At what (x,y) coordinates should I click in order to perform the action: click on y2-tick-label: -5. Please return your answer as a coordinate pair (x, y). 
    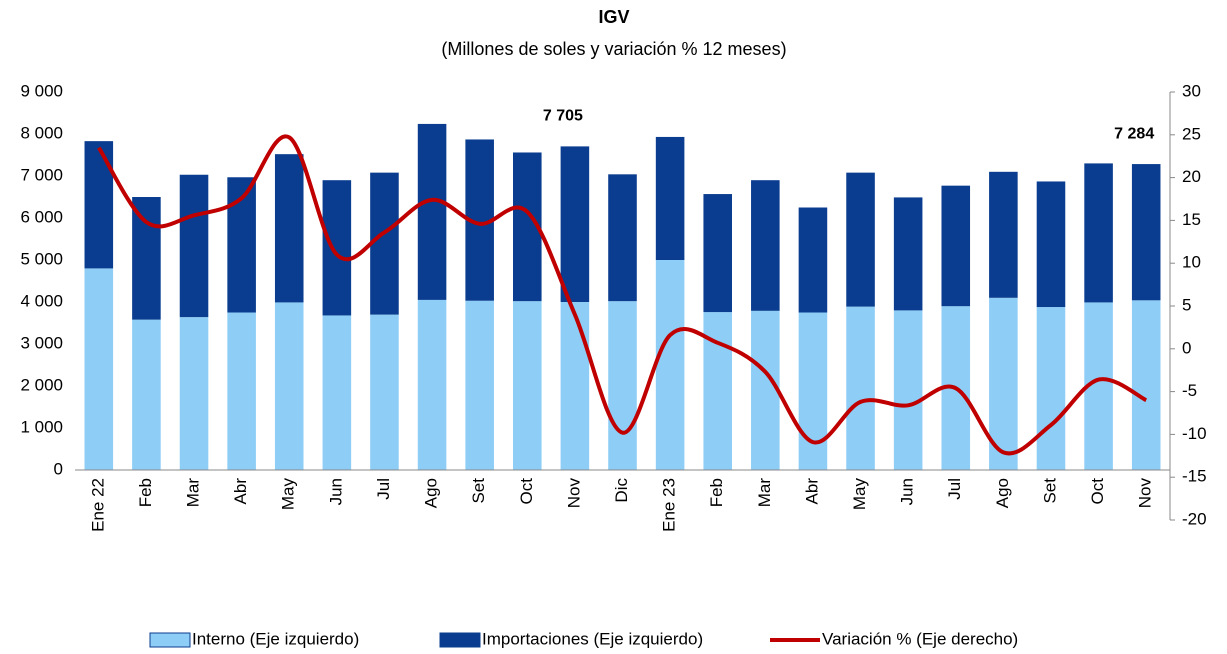
    Looking at the image, I should click on (1189, 390).